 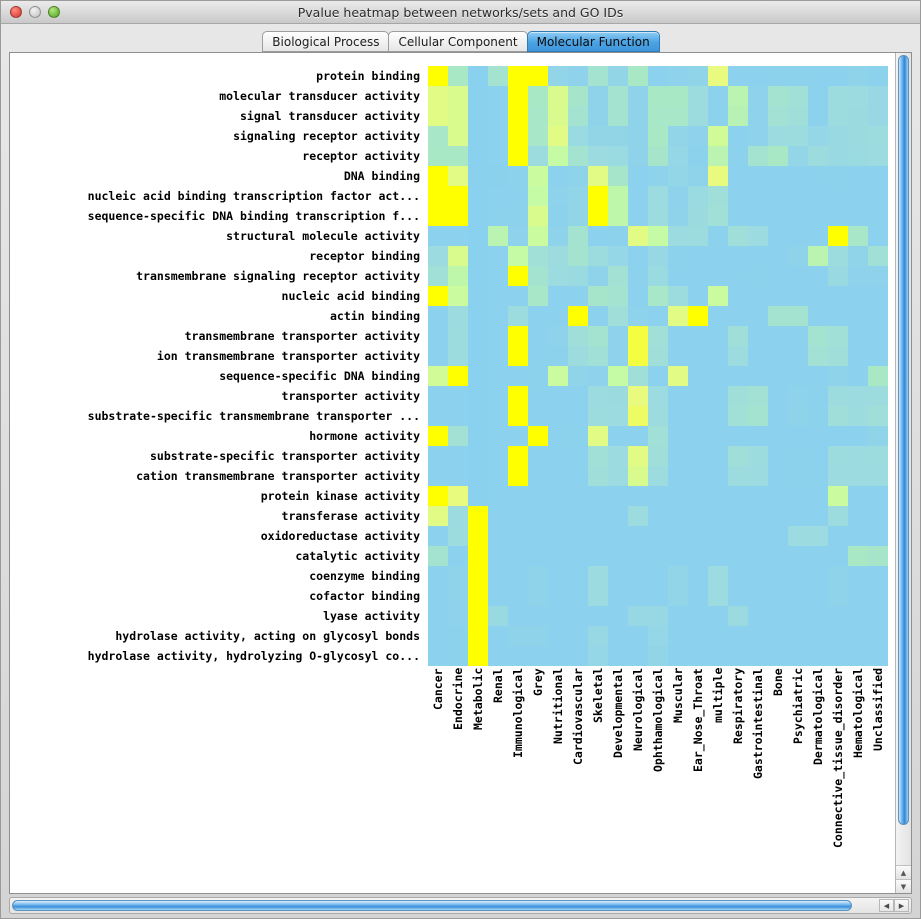 What do you see at coordinates (901, 905) in the screenshot?
I see `scroll-right-arrow-icon: ▶` at bounding box center [901, 905].